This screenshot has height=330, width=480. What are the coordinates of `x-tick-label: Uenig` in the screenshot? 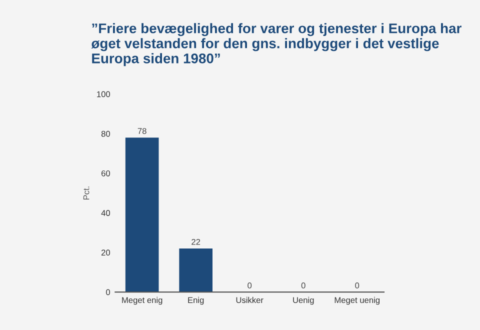 It's located at (303, 300).